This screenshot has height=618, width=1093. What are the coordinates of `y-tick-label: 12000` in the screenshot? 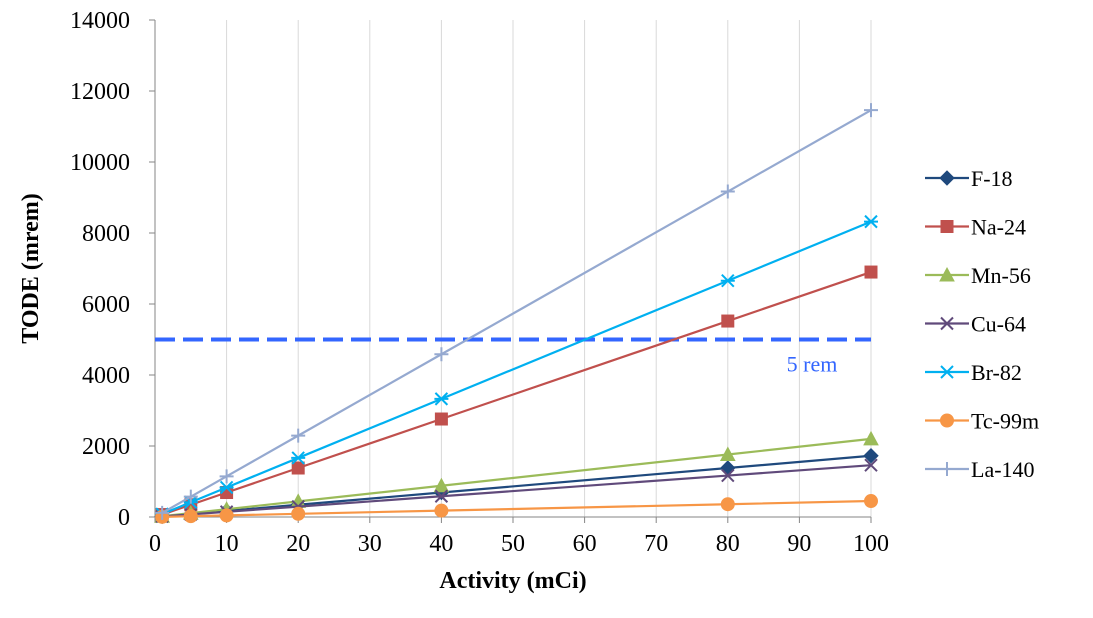 It's located at (100, 92).